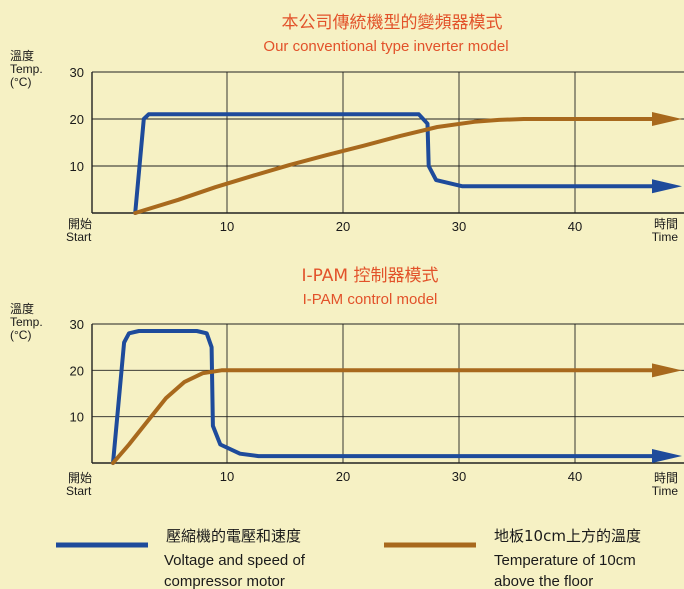  What do you see at coordinates (543, 581) in the screenshot?
I see `legend-label-temperature-en-2: above the floor` at bounding box center [543, 581].